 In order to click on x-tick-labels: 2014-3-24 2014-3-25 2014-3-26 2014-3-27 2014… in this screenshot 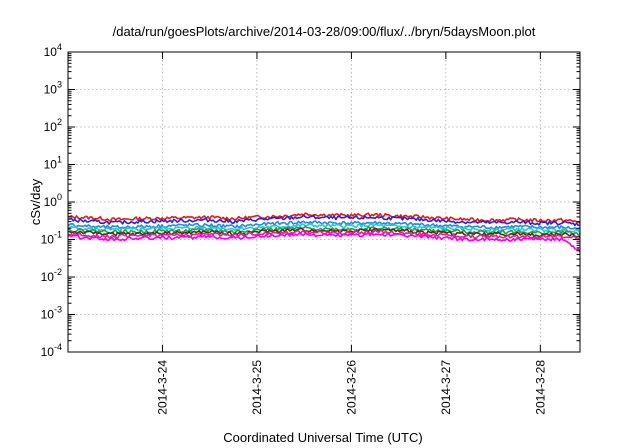, I will do `click(351, 387)`.